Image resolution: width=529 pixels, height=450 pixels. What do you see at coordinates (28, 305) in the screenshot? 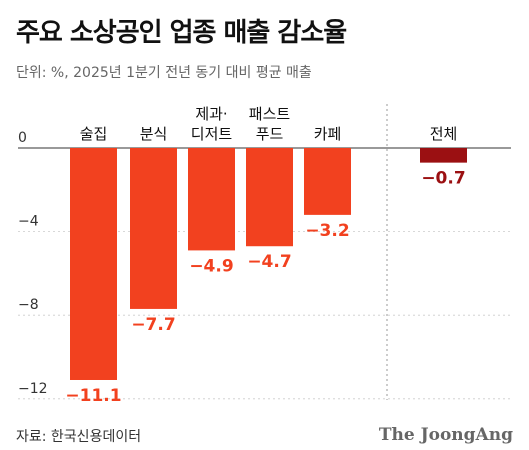
I see `y-tick-label: −8` at bounding box center [28, 305].